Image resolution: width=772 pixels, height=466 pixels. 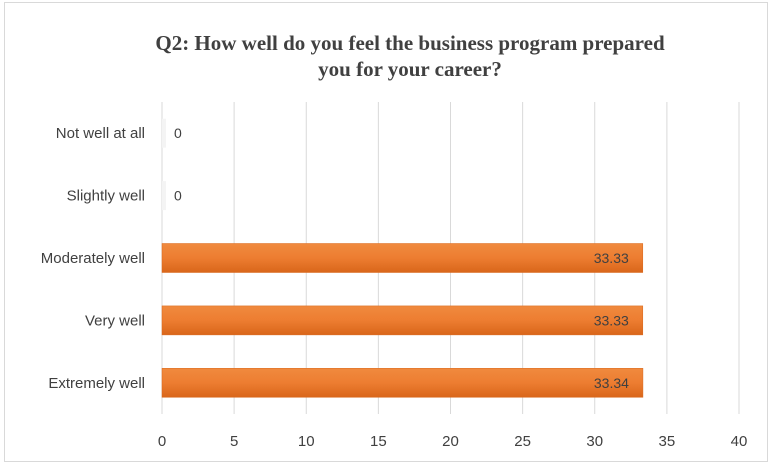 I want to click on x-tick-label: 20, so click(x=450, y=441).